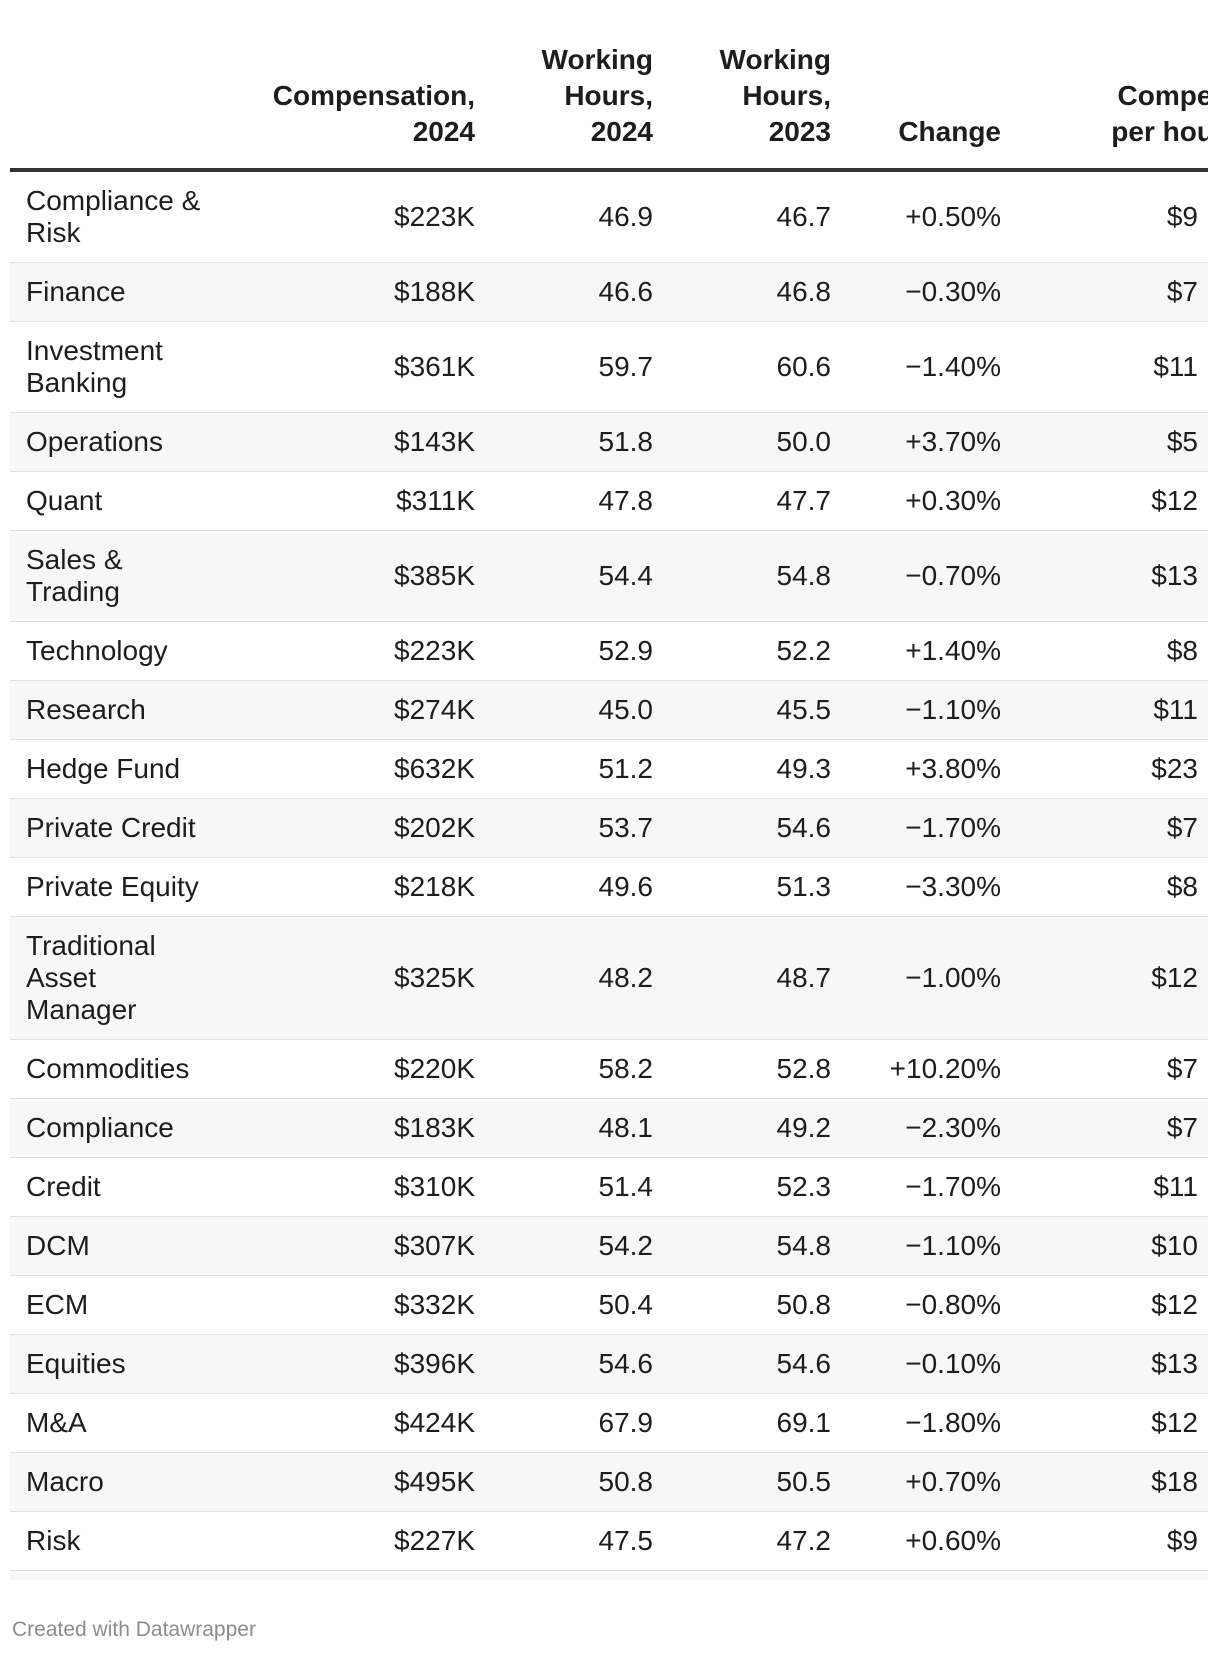  Describe the element at coordinates (342, 292) in the screenshot. I see `compensation-2024-cell: $188K` at that location.